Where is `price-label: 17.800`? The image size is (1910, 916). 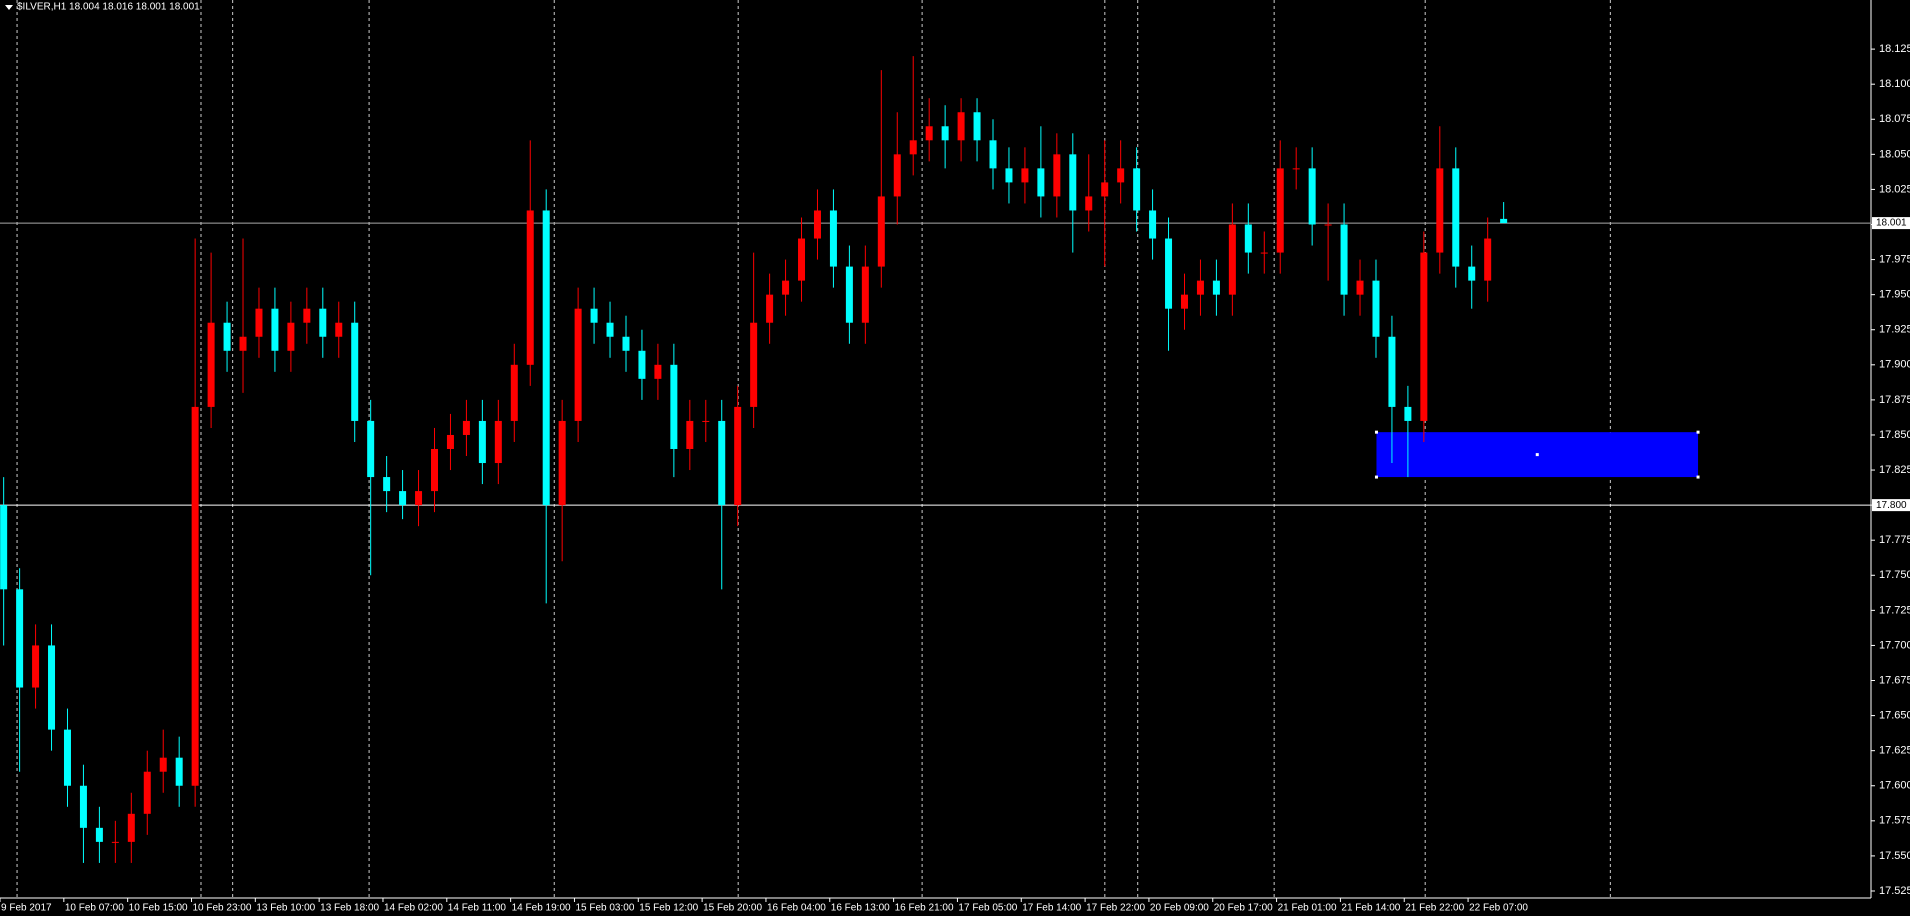 price-label: 17.800 is located at coordinates (1891, 505).